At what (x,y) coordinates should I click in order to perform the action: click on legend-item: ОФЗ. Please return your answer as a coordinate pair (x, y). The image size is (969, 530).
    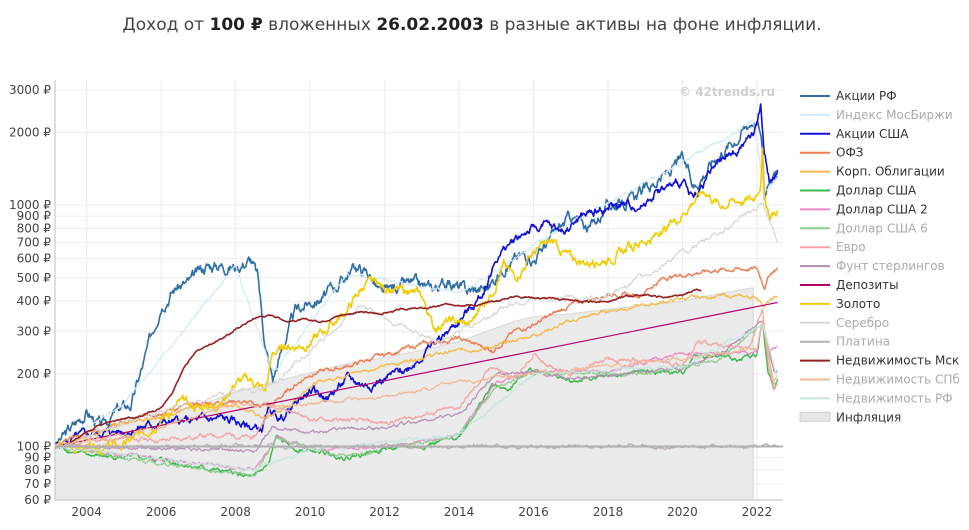
    Looking at the image, I should click on (831, 153).